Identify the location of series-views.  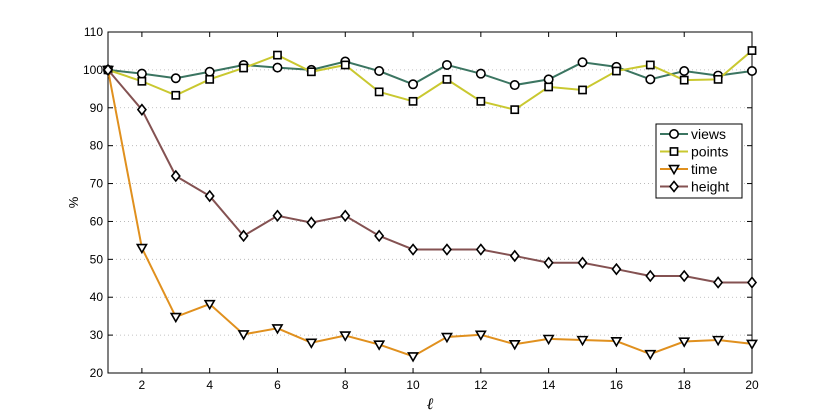
(430, 73).